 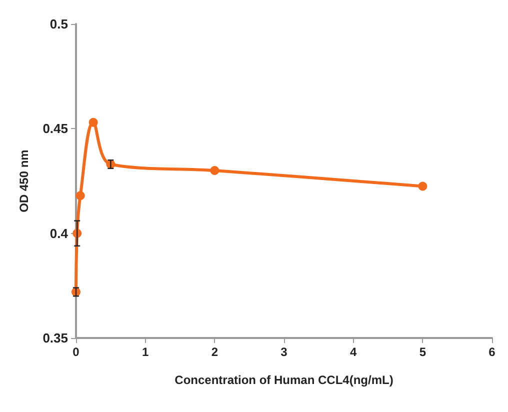 I want to click on x-tick-label: 1, so click(x=145, y=352).